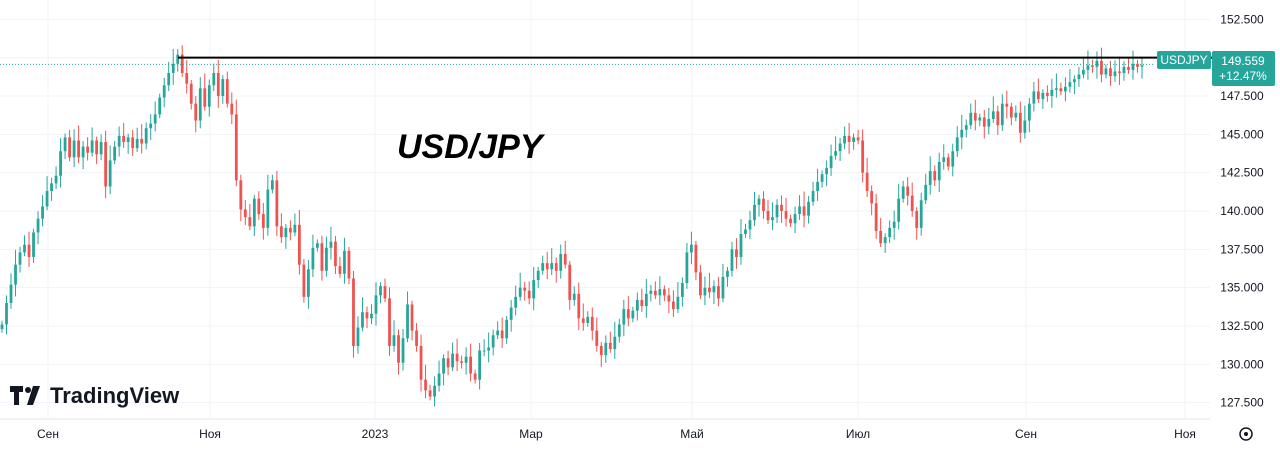 This screenshot has width=1280, height=450. I want to click on x-tick-label: Мар, so click(531, 434).